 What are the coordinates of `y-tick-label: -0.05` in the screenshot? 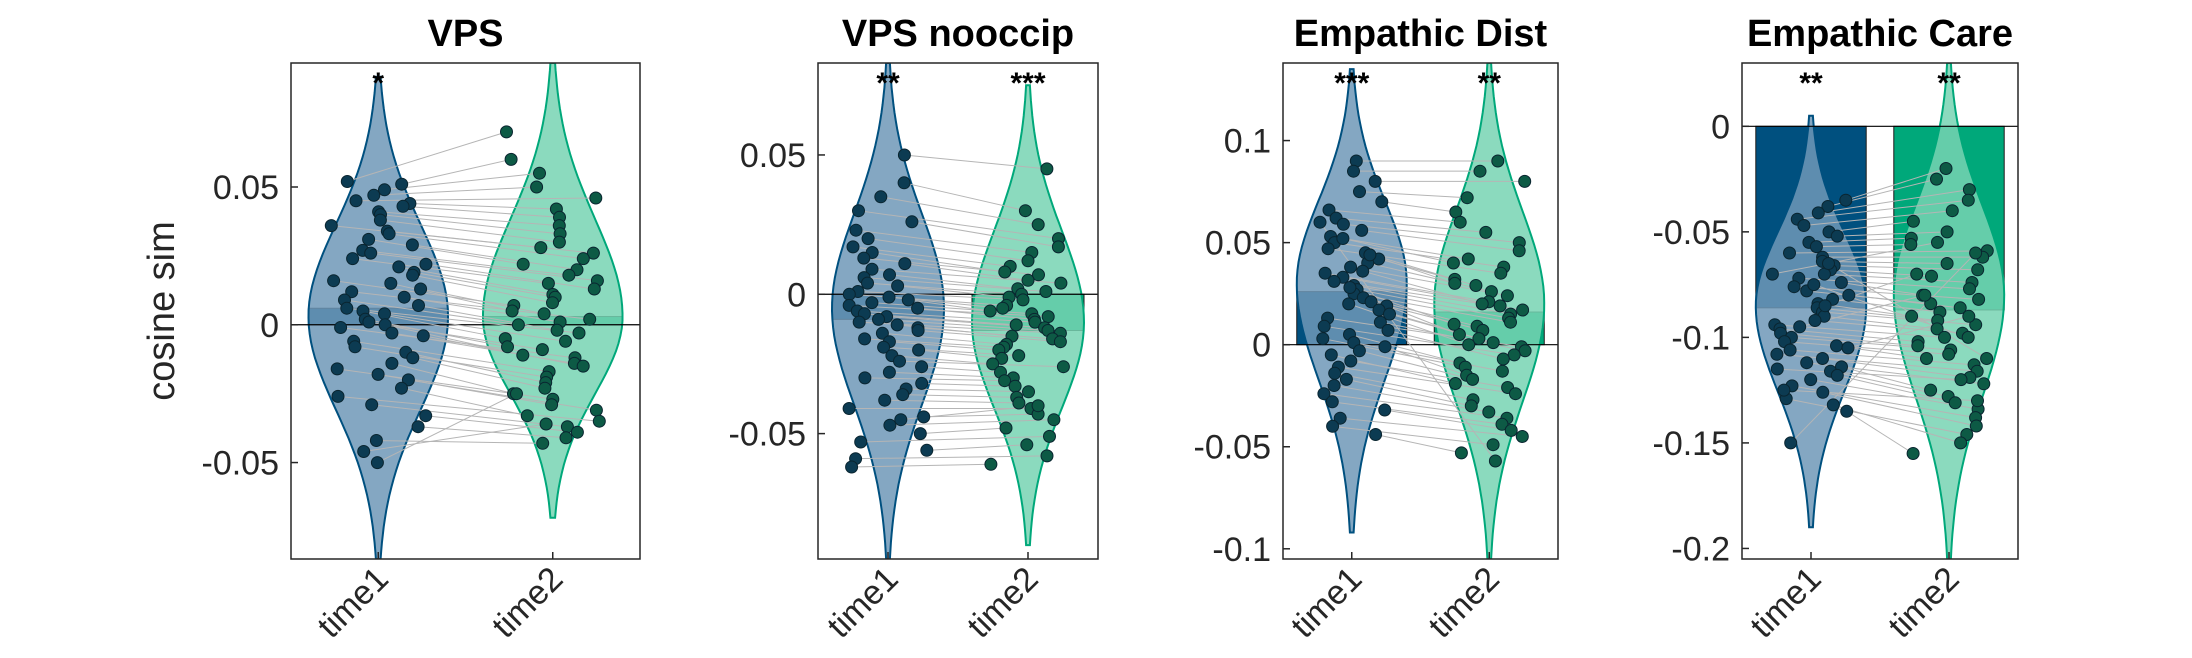 It's located at (1692, 233).